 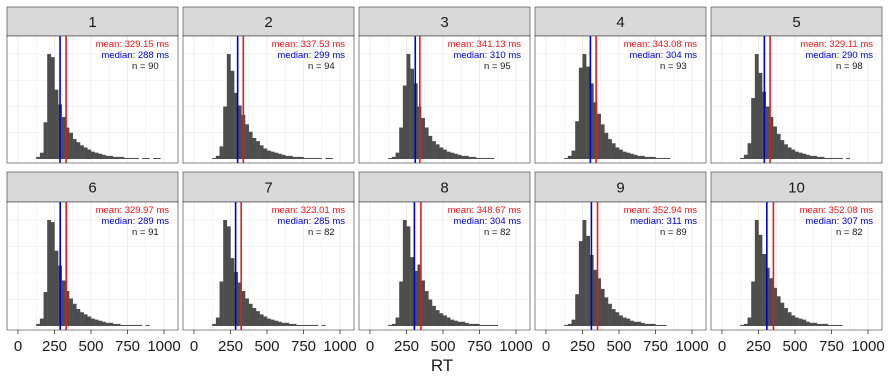 I want to click on n-annotation: n = 82, so click(x=849, y=232).